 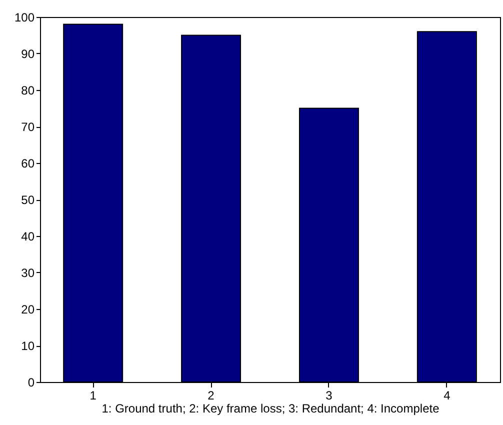 What do you see at coordinates (24, 17) in the screenshot?
I see `y-tick-label: 100` at bounding box center [24, 17].